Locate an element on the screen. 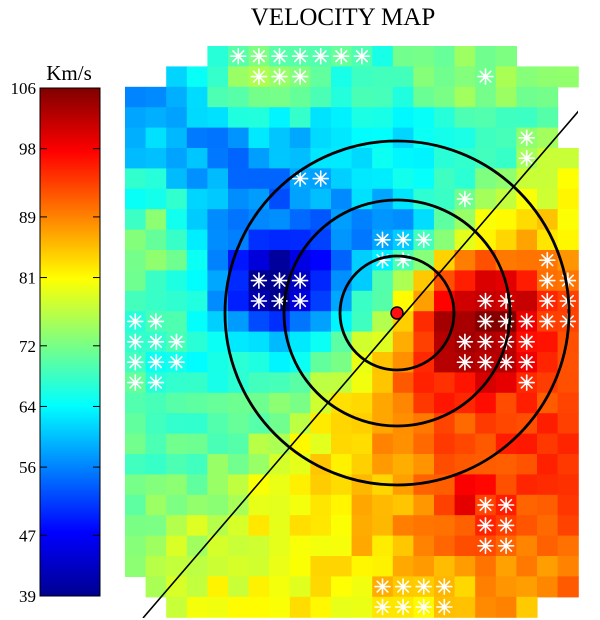 This screenshot has height=620, width=600. colorbar-tick-label: 56 is located at coordinates (27, 467).